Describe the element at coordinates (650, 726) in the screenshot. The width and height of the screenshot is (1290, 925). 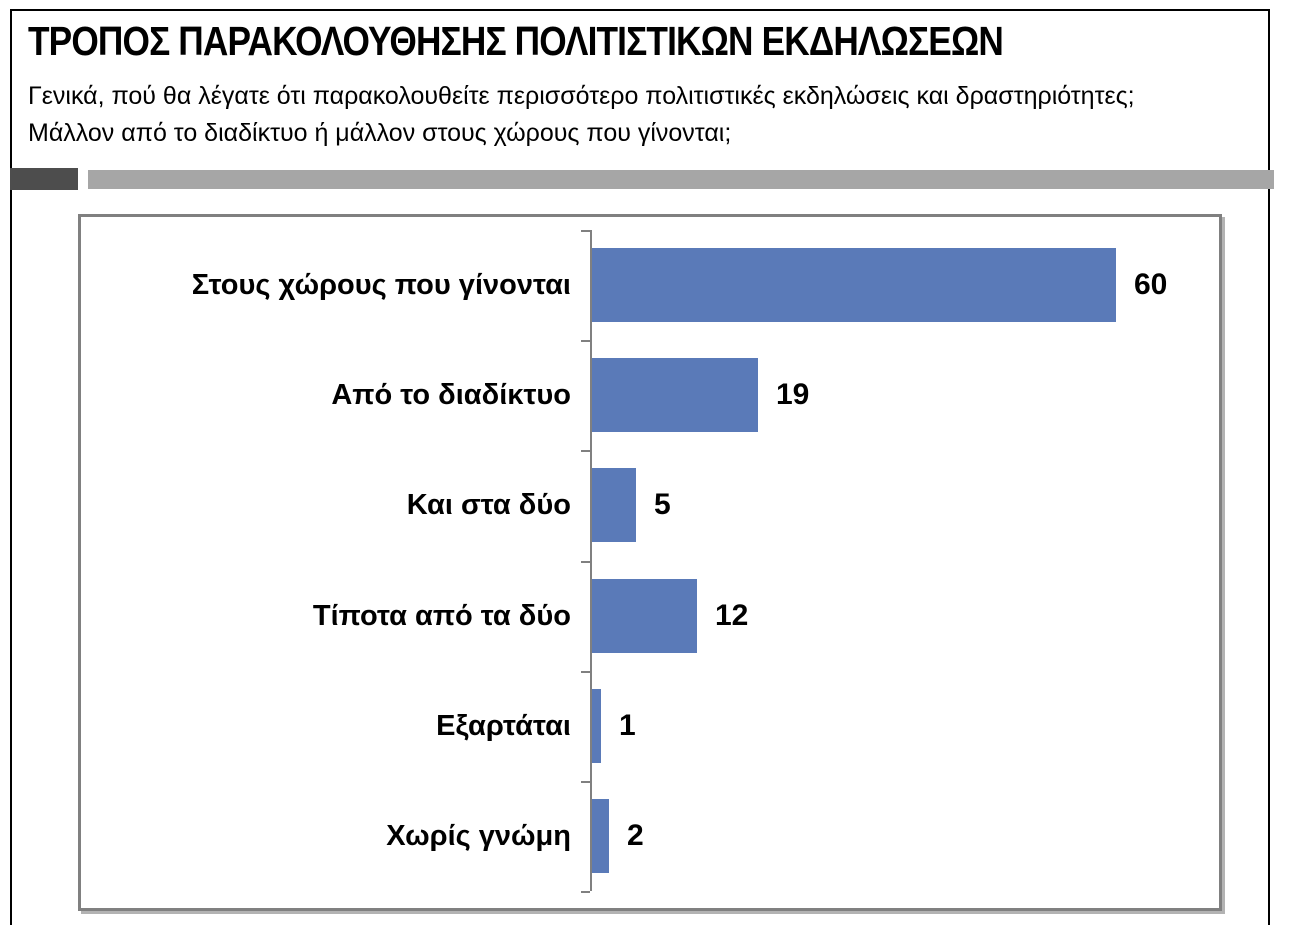
I see `chart-row: Εξαρτάται 1` at that location.